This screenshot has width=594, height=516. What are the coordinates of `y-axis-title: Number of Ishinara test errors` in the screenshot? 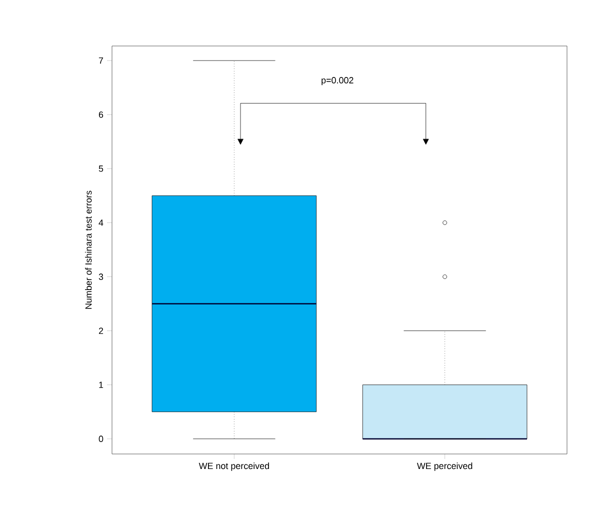 It's located at (88, 249).